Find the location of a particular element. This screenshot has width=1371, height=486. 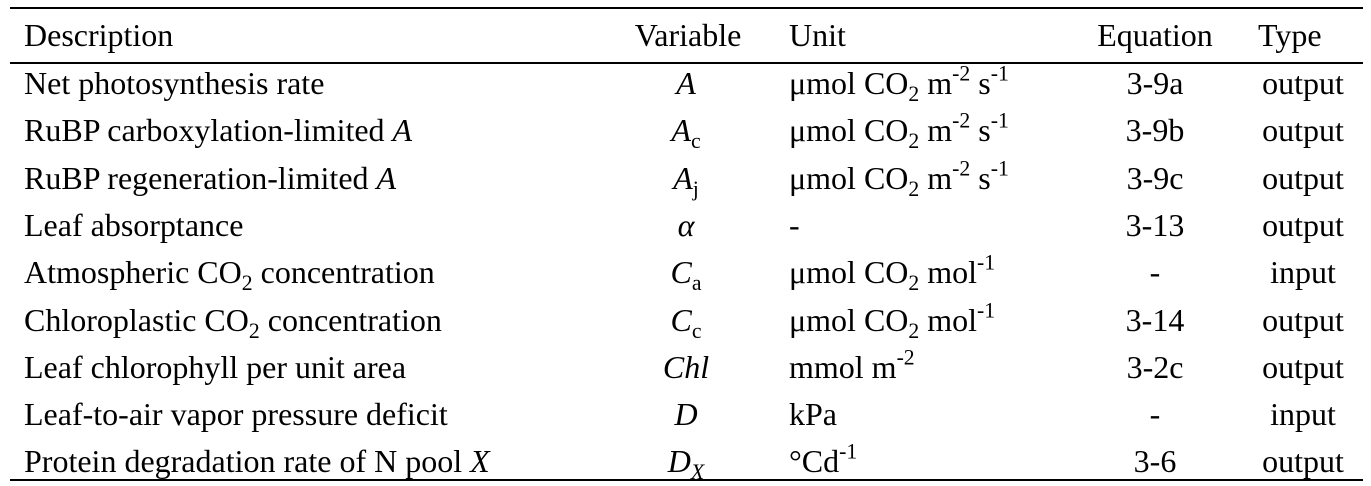

header-unit: Unit is located at coordinates (817, 35).